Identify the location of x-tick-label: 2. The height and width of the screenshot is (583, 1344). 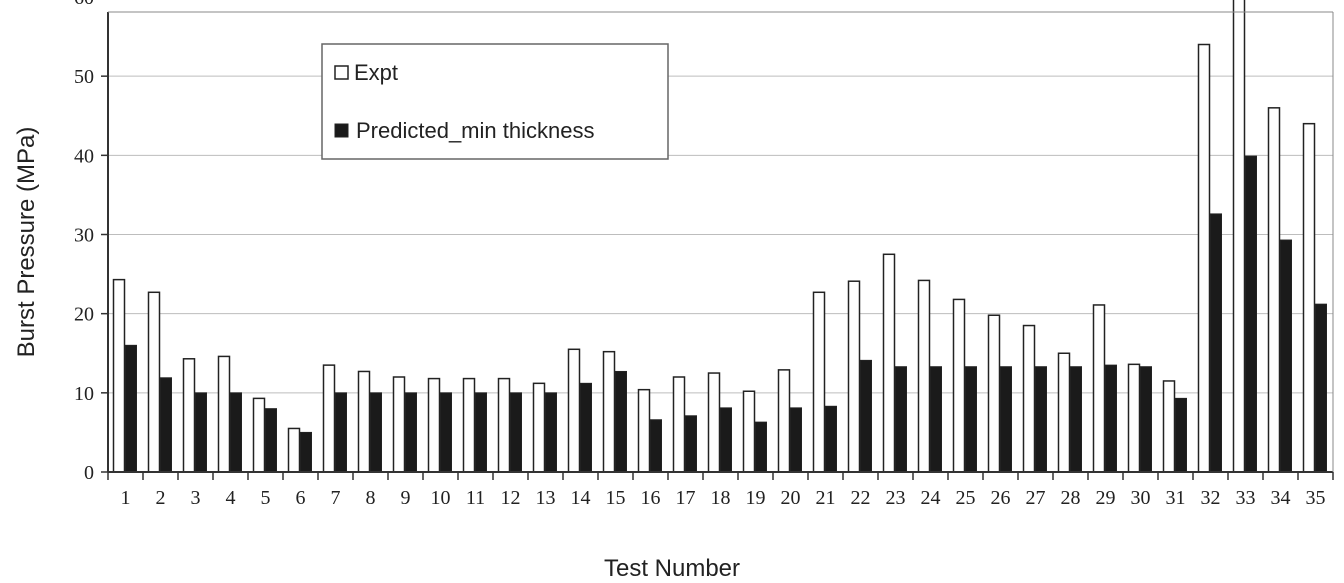
(161, 498).